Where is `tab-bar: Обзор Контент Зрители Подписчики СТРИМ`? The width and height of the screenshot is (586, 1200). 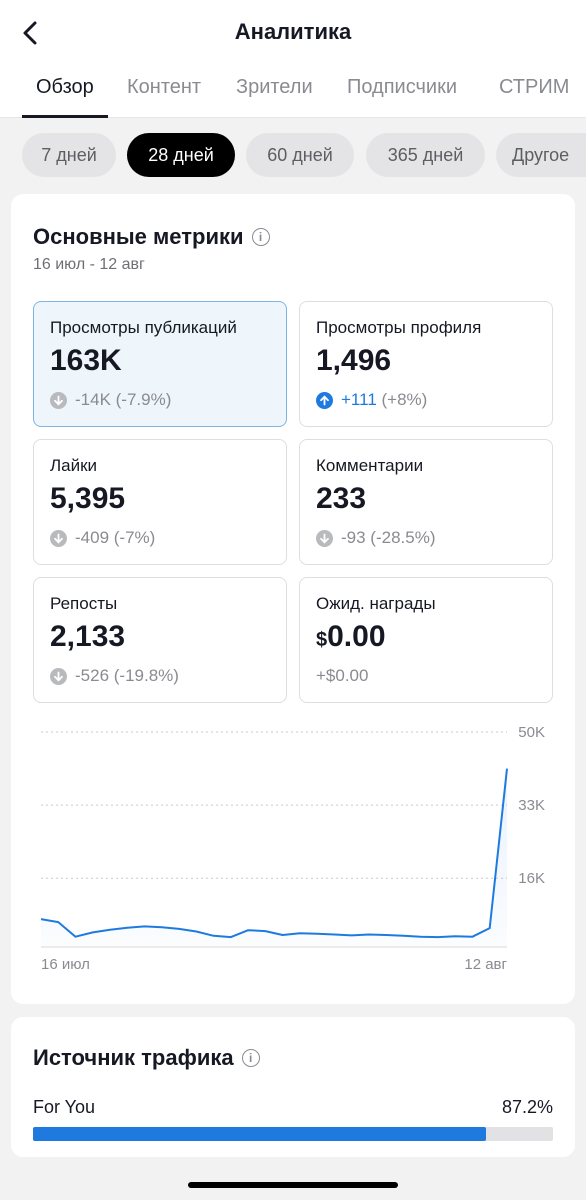 tab-bar: Обзор Контент Зрители Подписчики СТРИМ is located at coordinates (293, 97).